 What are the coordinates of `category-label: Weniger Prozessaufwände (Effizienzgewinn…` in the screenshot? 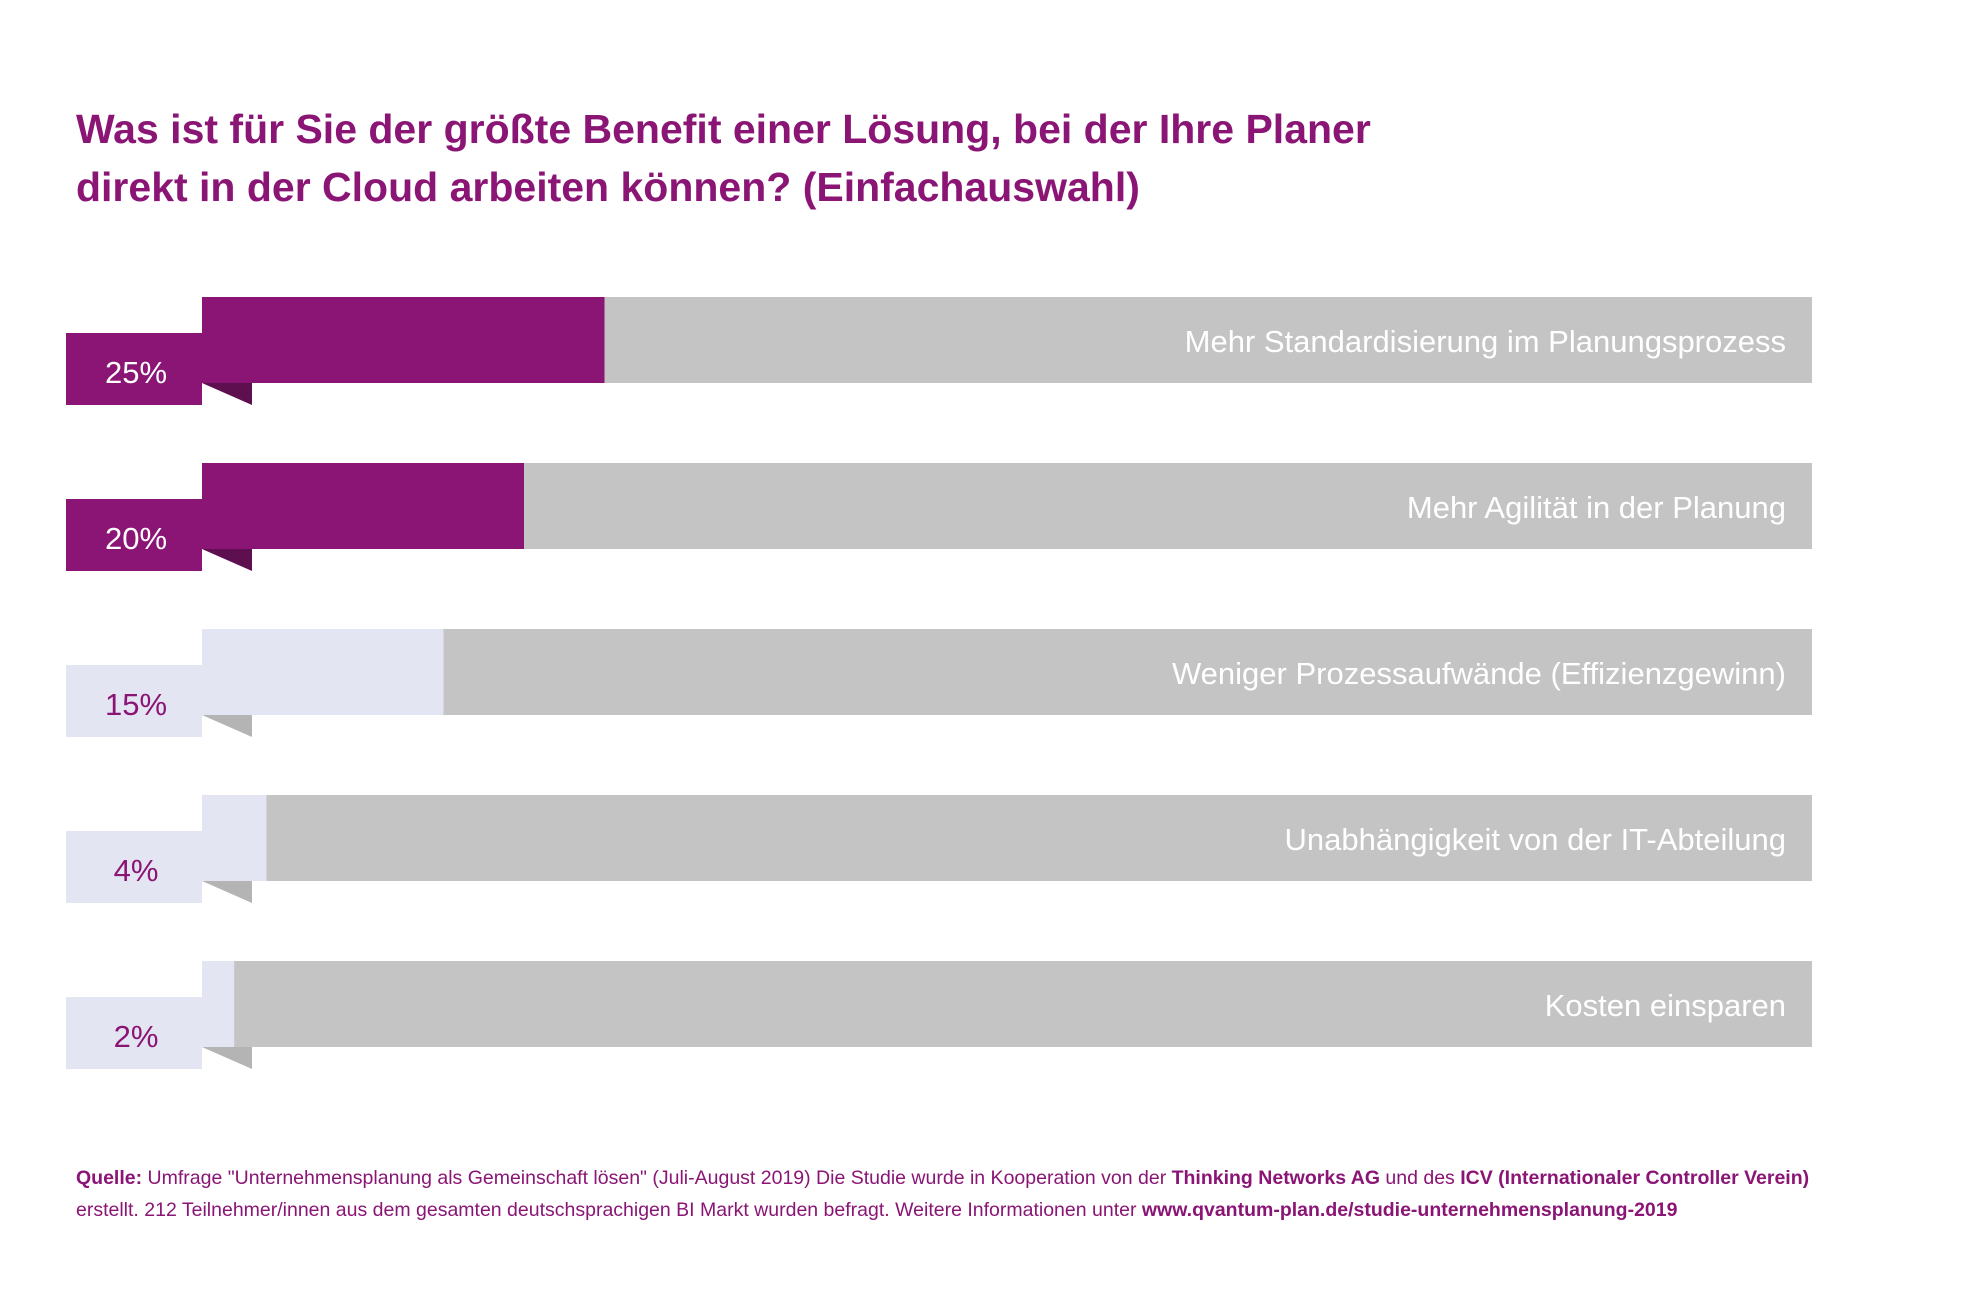 It's located at (1479, 673).